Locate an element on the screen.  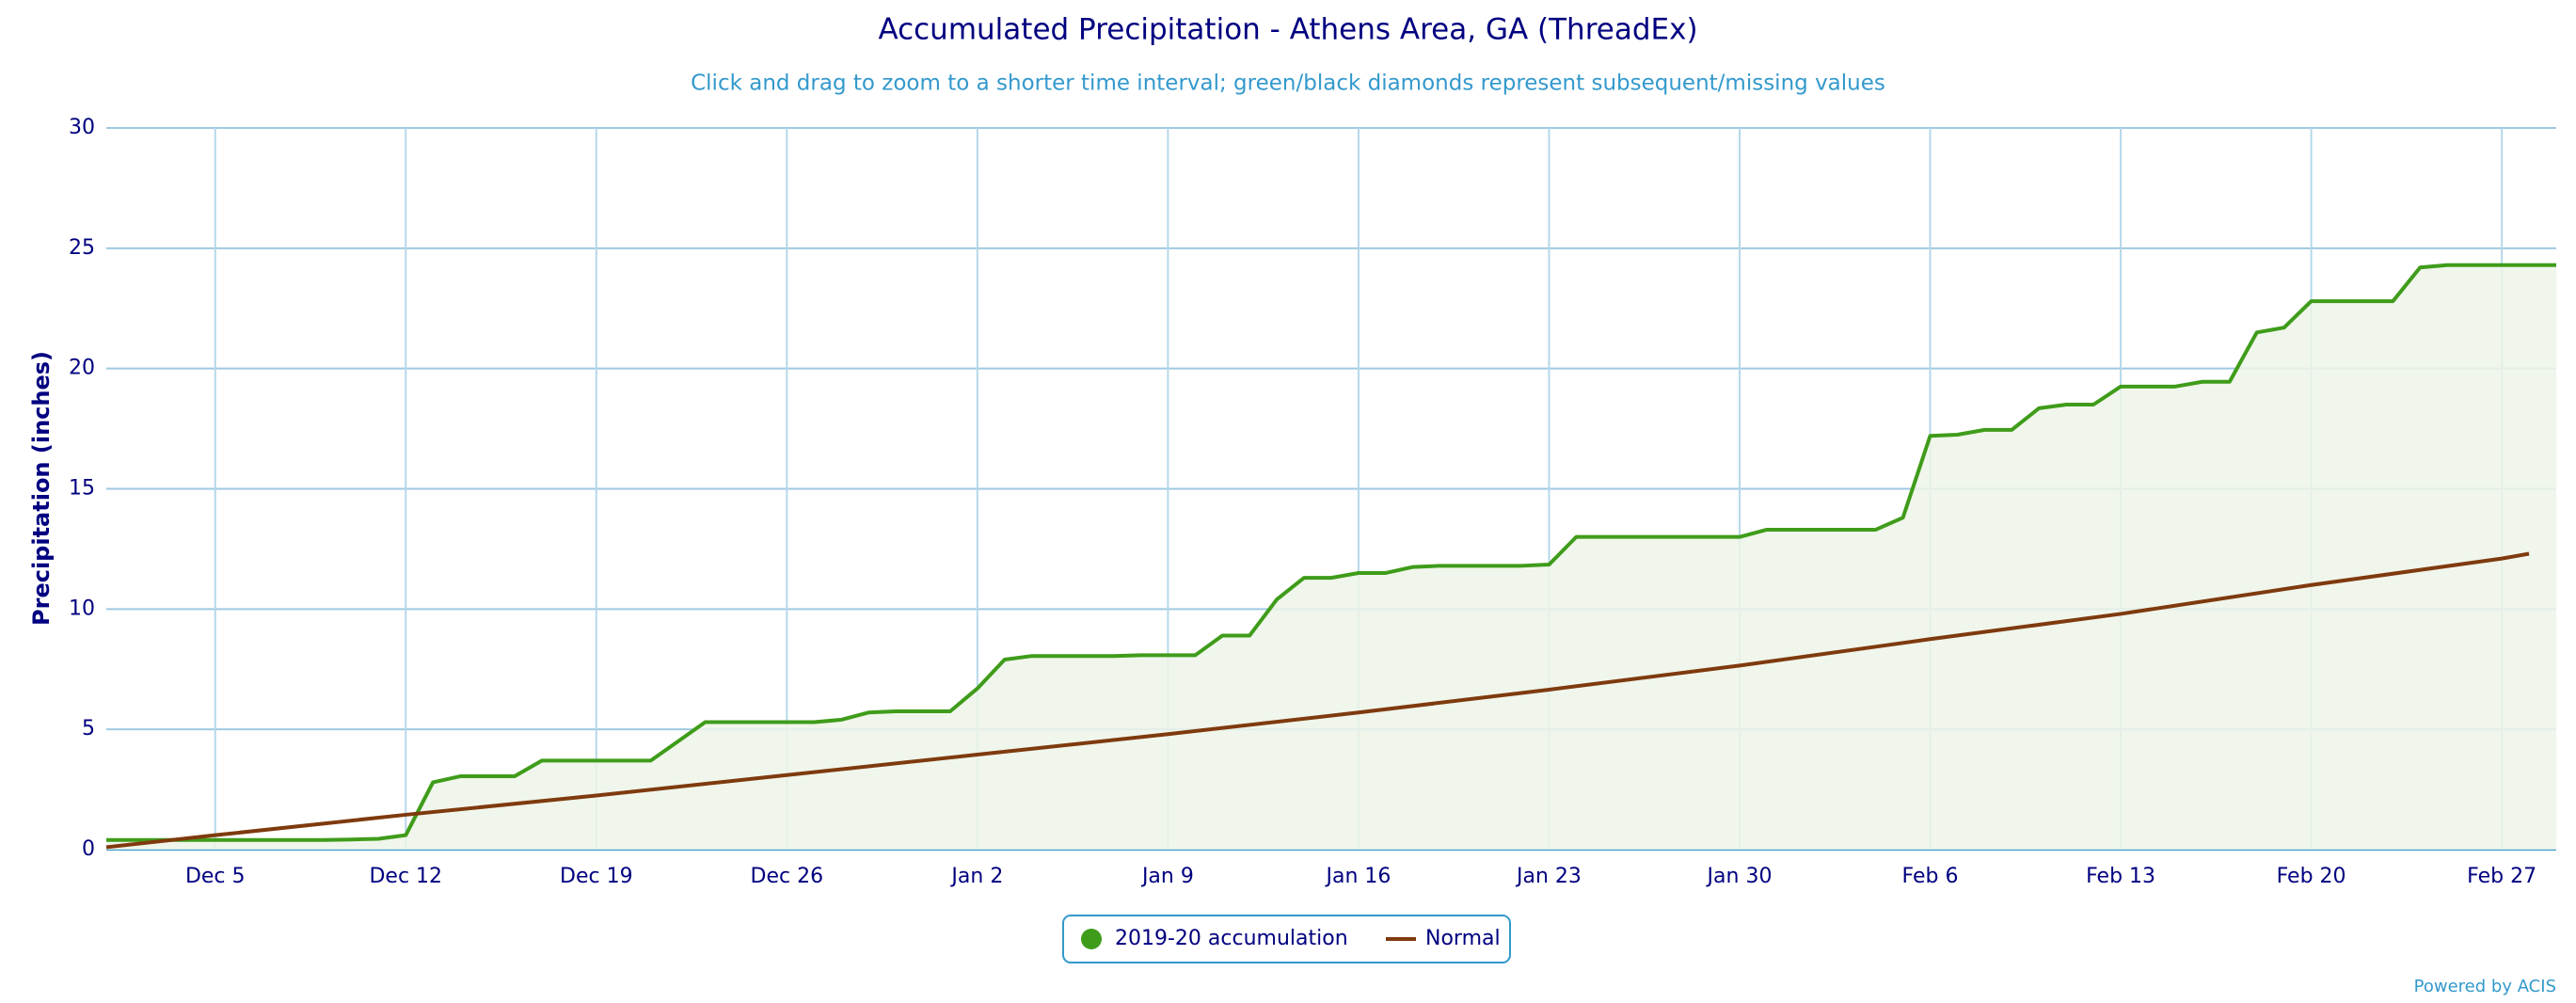
y-tick-label: 0 is located at coordinates (88, 849).